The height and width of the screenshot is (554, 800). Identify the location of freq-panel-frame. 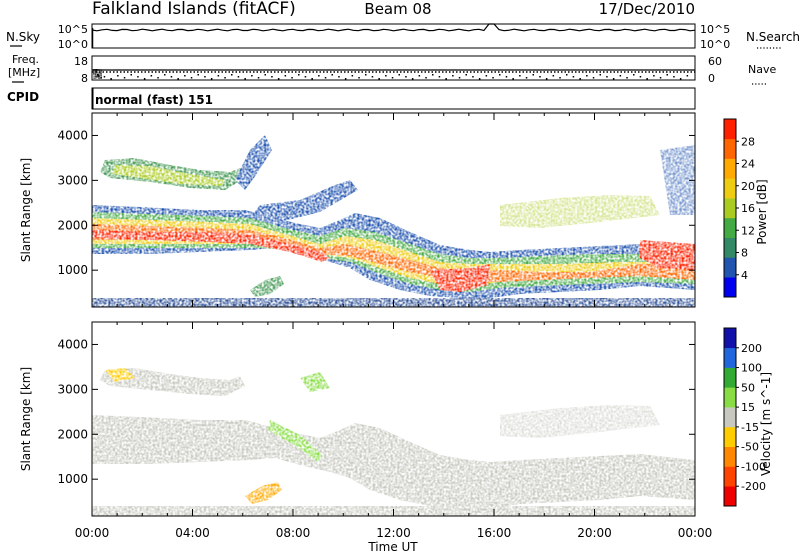
(393, 68).